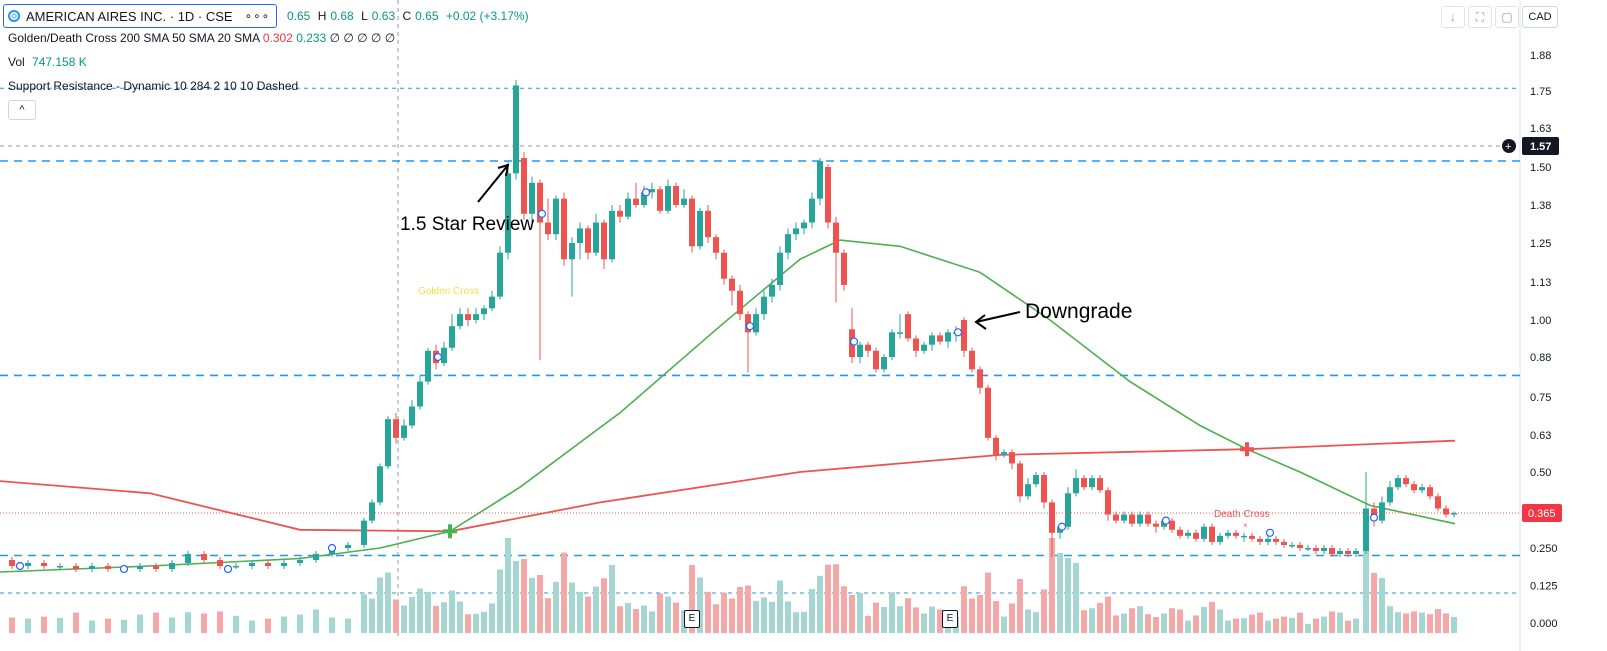  Describe the element at coordinates (1374, 517) in the screenshot. I see `sma-touch-marker` at that location.